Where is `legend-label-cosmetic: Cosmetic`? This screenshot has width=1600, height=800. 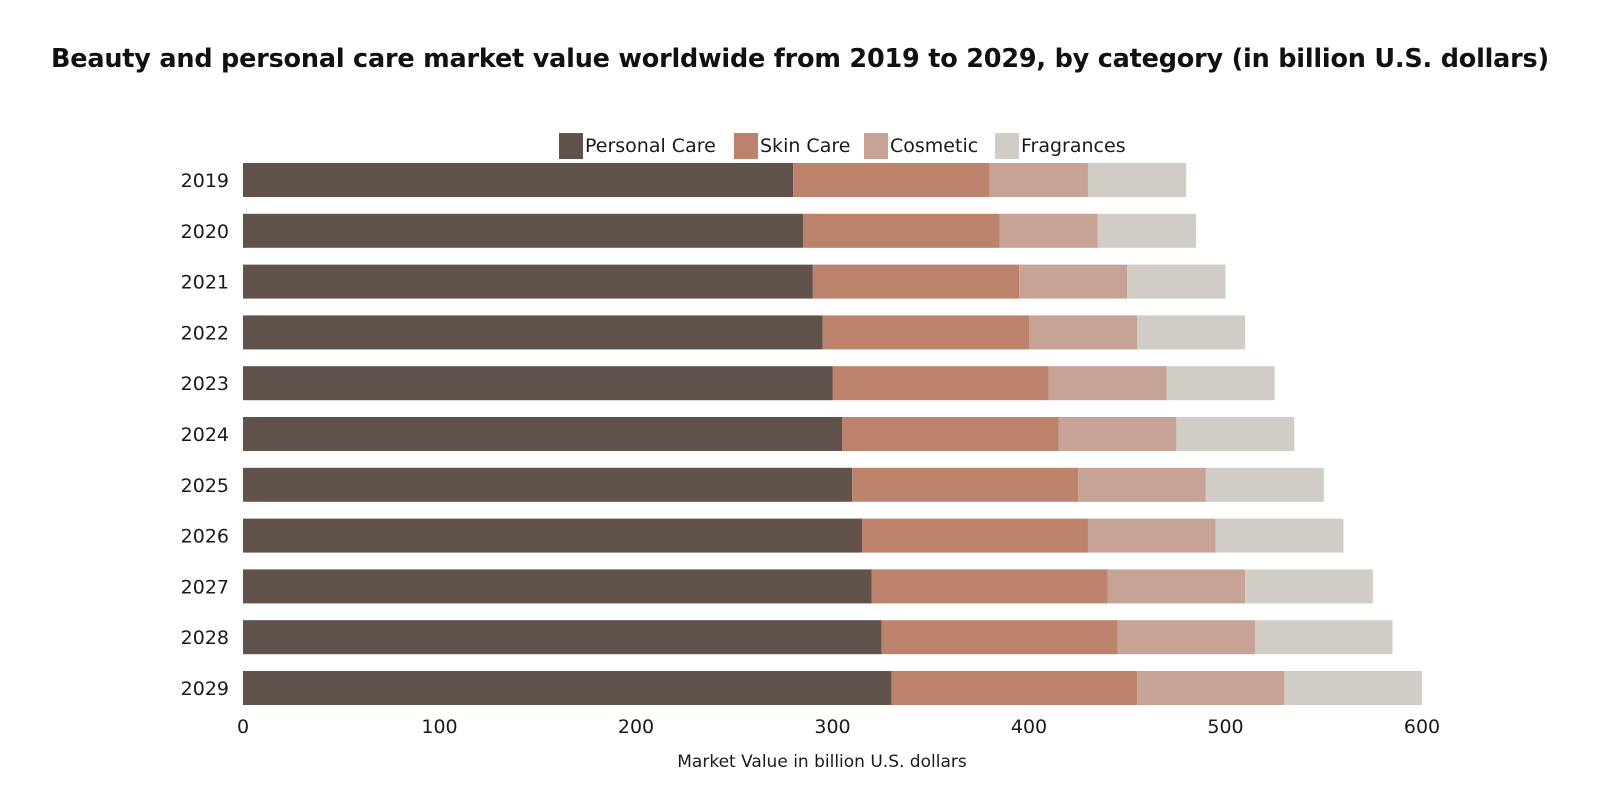
legend-label-cosmetic: Cosmetic is located at coordinates (934, 146).